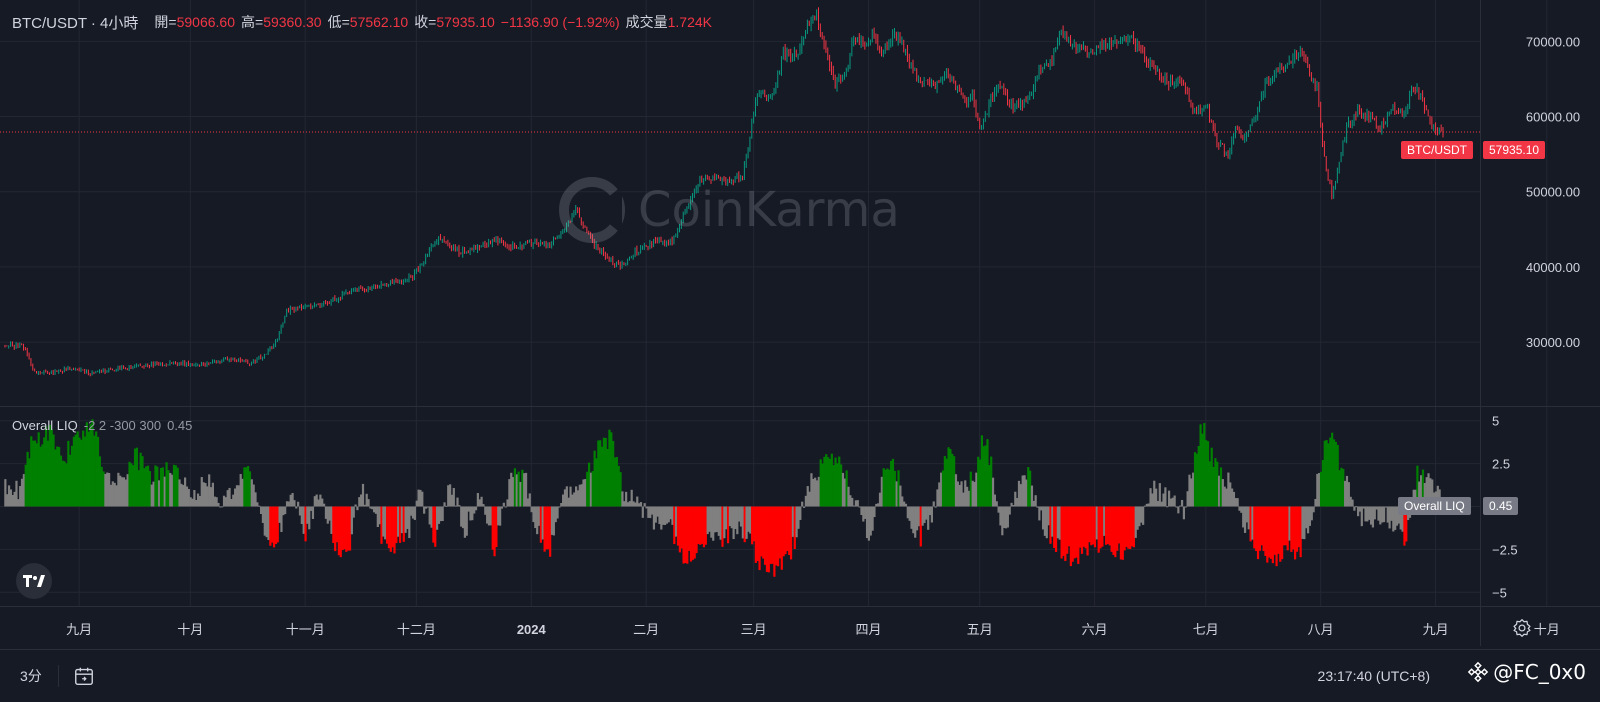 The image size is (1600, 702). What do you see at coordinates (1373, 676) in the screenshot?
I see `clock-readout: 23:17:40 (UTC+8)` at bounding box center [1373, 676].